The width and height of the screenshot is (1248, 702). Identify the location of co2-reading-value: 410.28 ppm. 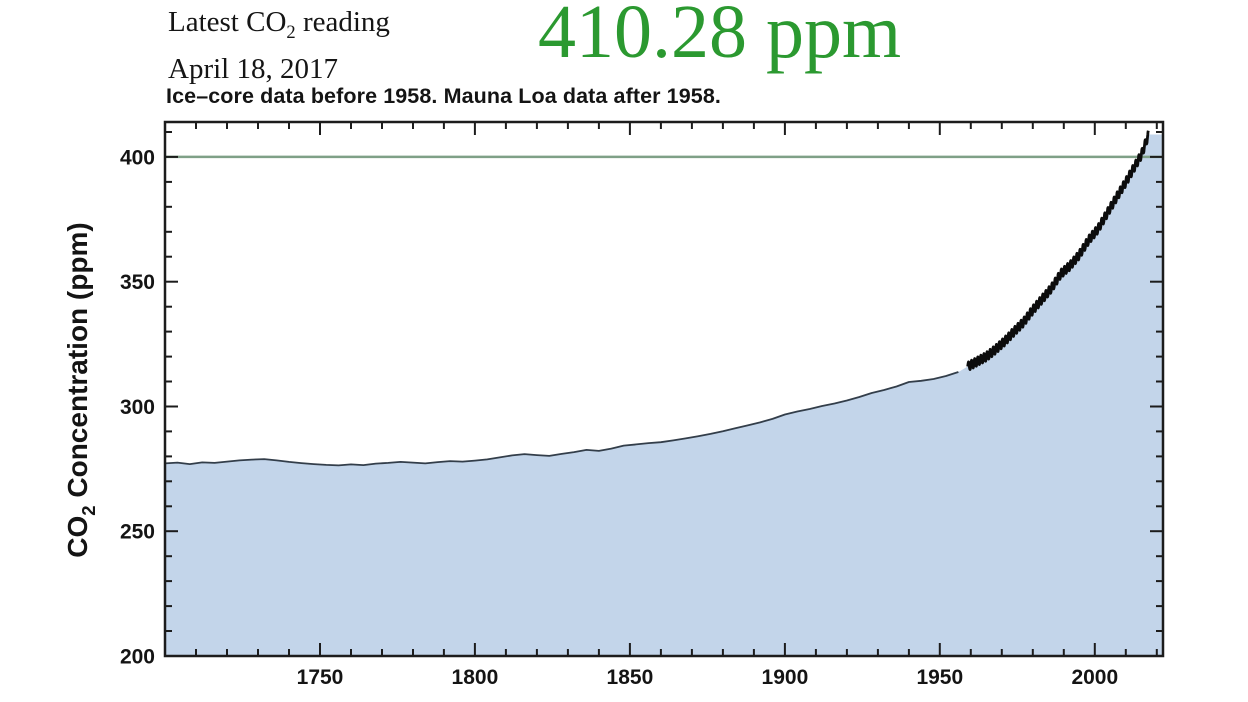
(720, 37).